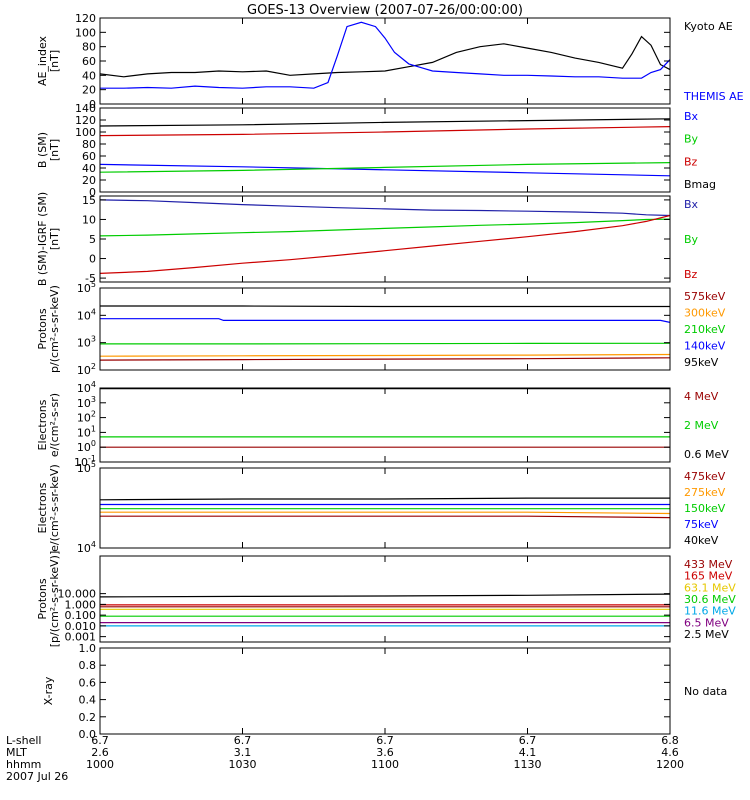 The height and width of the screenshot is (800, 750). Describe the element at coordinates (670, 764) in the screenshot. I see `x-tick-label: 1200` at that location.